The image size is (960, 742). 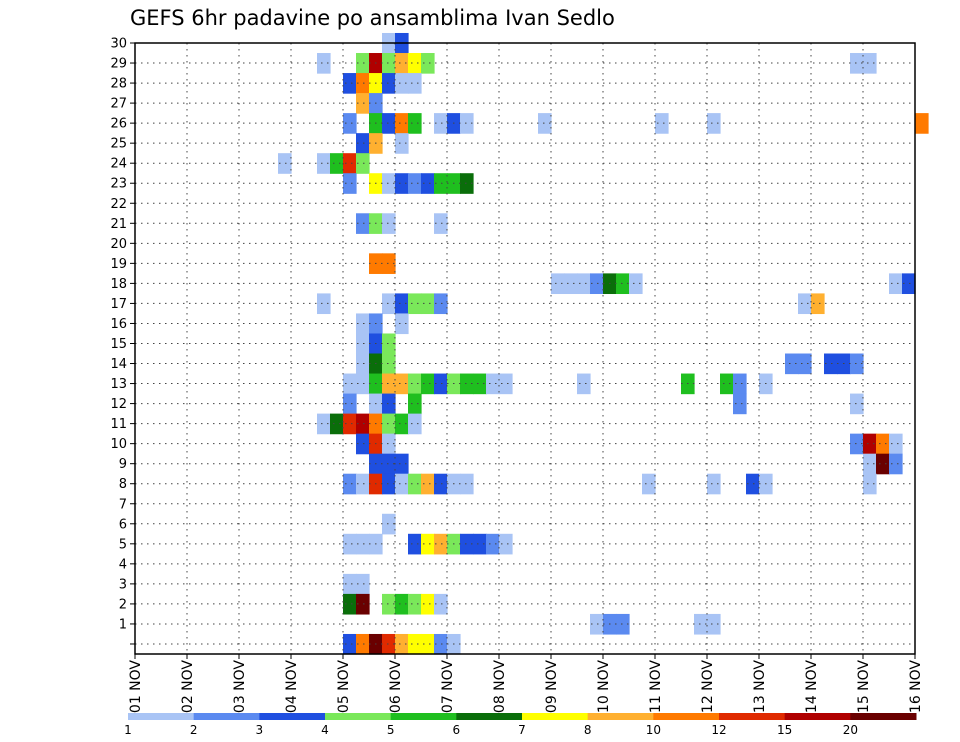 I want to click on y-tick-label: 10, so click(x=118, y=444).